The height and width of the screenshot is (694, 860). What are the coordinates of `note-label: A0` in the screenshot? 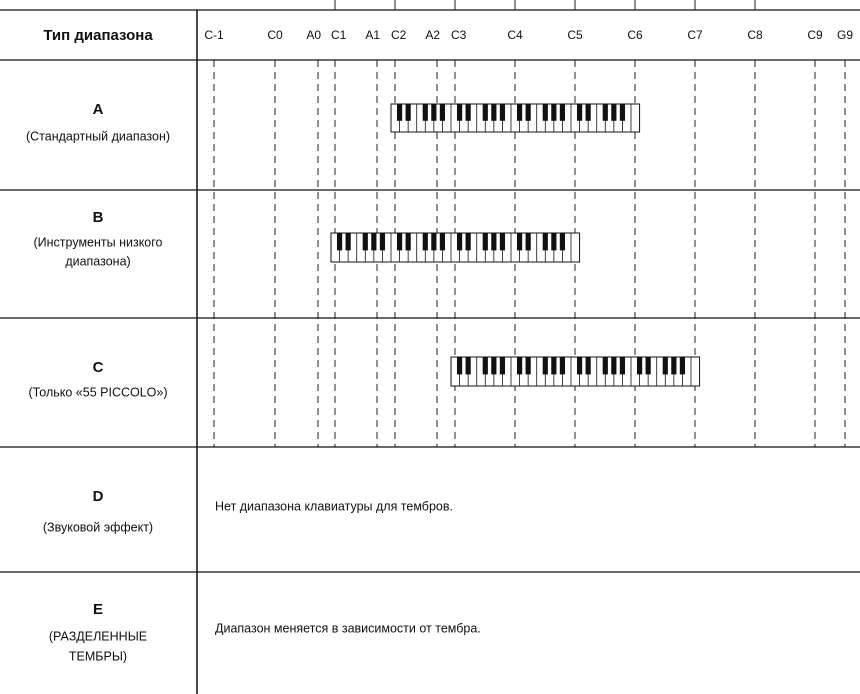 It's located at (313, 35).